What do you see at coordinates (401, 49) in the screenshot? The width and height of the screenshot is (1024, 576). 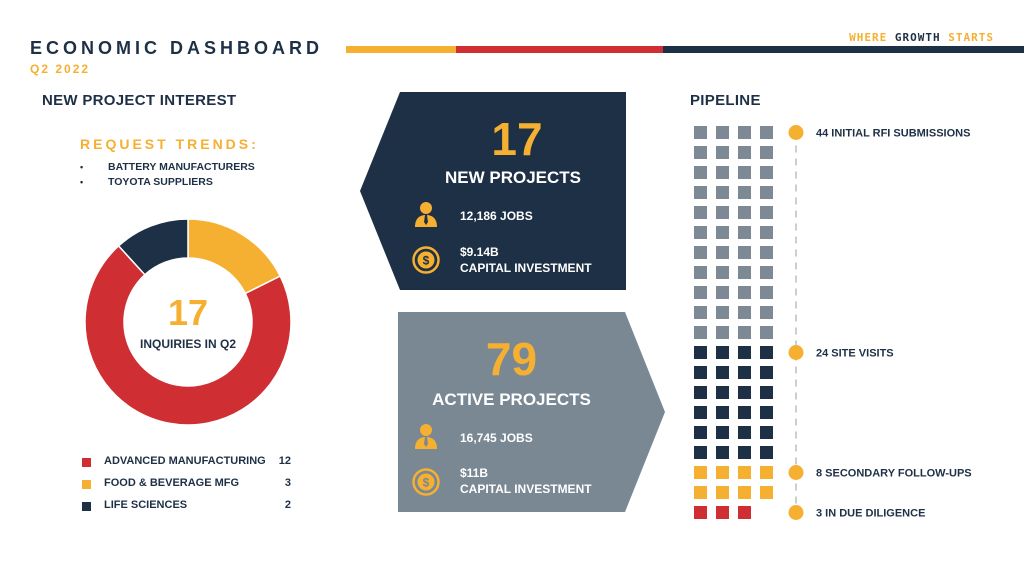 I see `stripe-gold` at bounding box center [401, 49].